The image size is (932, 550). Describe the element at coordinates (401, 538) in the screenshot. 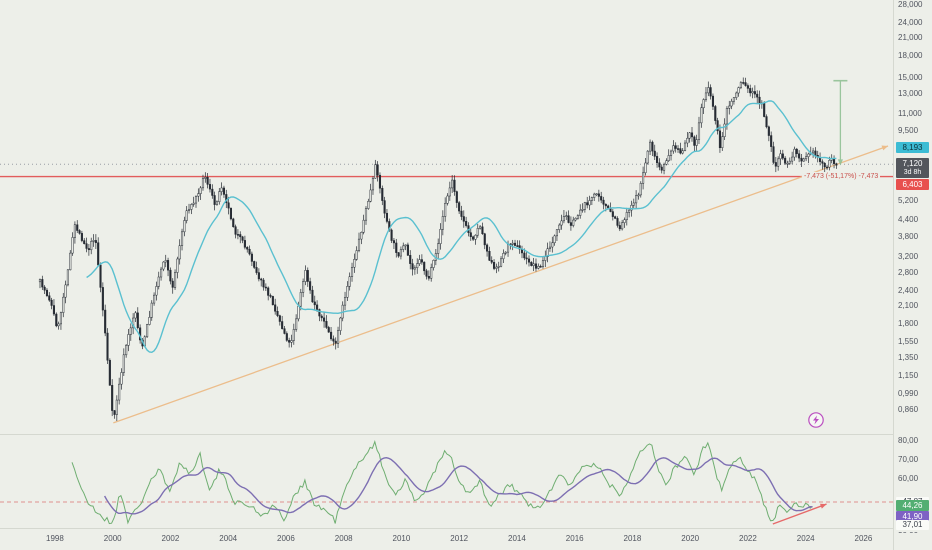

I see `time-axis-label: 2010` at that location.